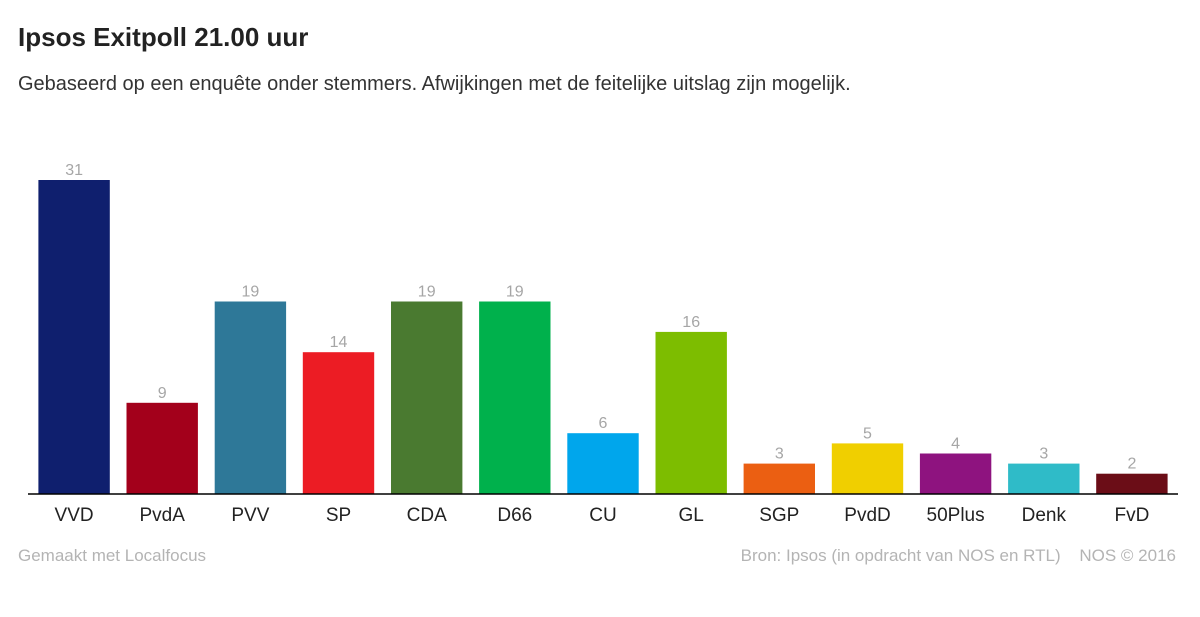 The width and height of the screenshot is (1200, 617). What do you see at coordinates (1131, 464) in the screenshot?
I see `value-label-fvd: 2` at bounding box center [1131, 464].